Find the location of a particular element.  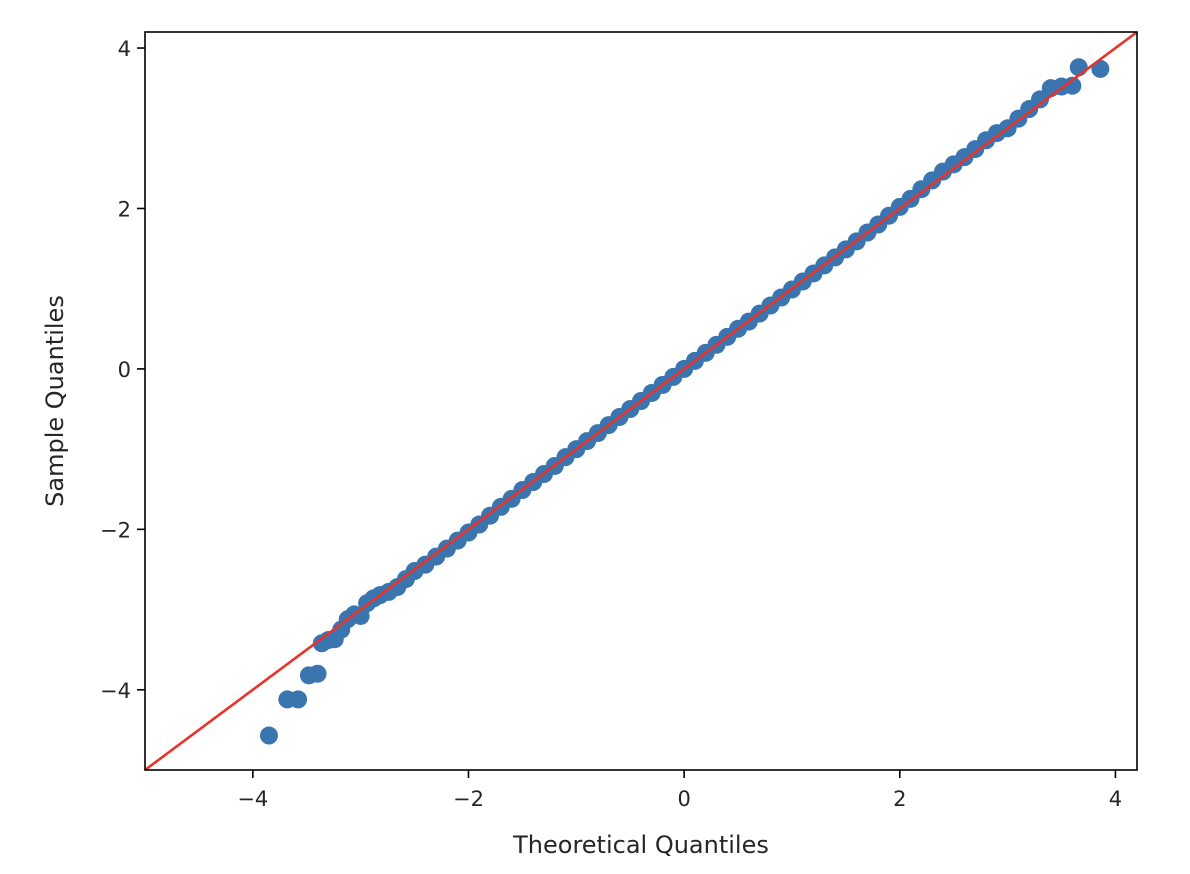

y-tick-label: 0 is located at coordinates (124, 370).